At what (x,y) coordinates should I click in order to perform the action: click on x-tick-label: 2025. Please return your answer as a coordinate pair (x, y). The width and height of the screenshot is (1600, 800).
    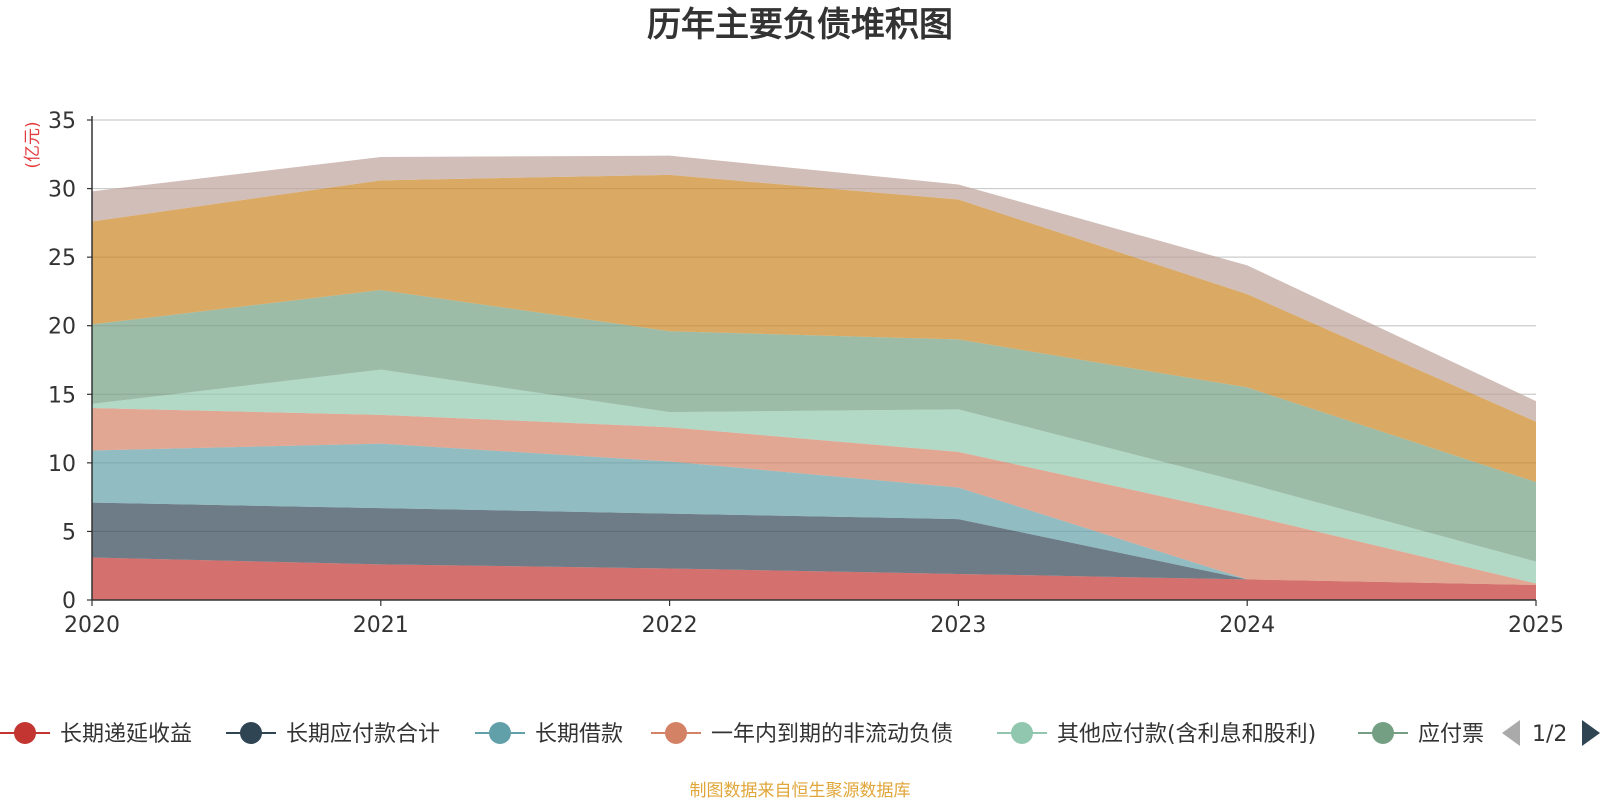
    Looking at the image, I should click on (1536, 625).